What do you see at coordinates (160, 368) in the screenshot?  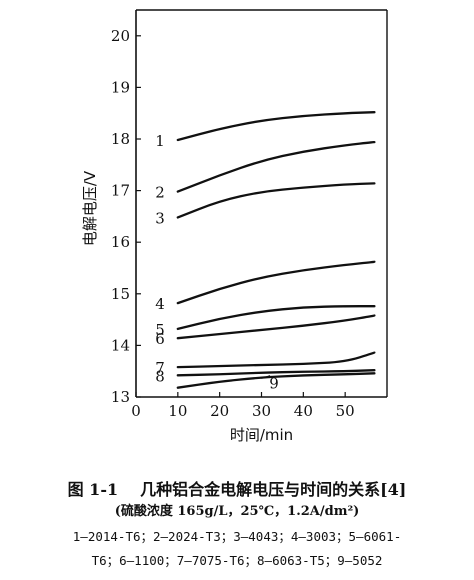 I see `series-label-7: 7` at bounding box center [160, 368].